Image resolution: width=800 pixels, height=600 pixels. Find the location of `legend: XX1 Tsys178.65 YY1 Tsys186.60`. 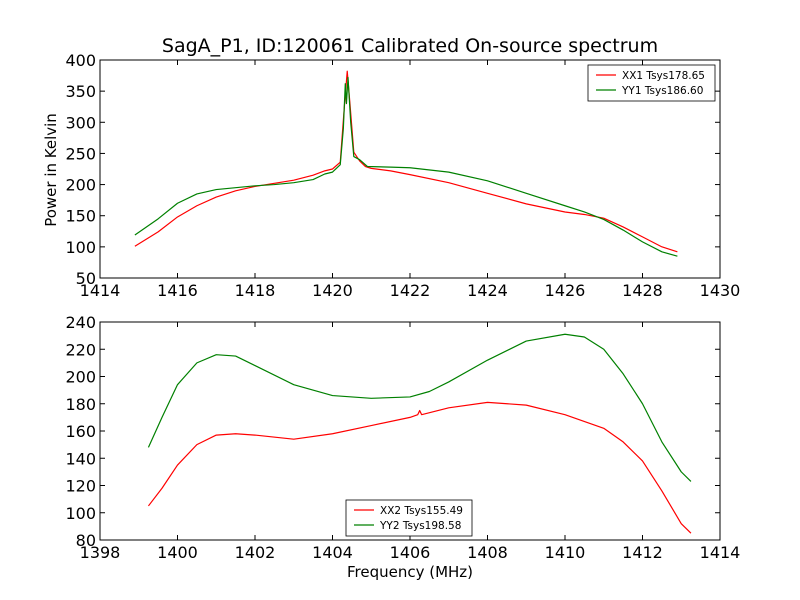

legend: XX1 Tsys178.65 YY1 Tsys186.60 is located at coordinates (651, 83).